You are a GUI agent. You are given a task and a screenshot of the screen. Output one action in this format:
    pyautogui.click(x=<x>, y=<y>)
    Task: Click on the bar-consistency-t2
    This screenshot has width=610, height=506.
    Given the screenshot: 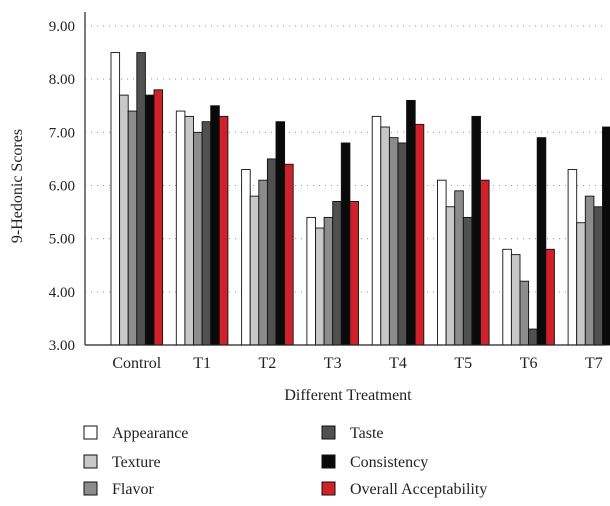 What is the action you would take?
    pyautogui.click(x=280, y=233)
    